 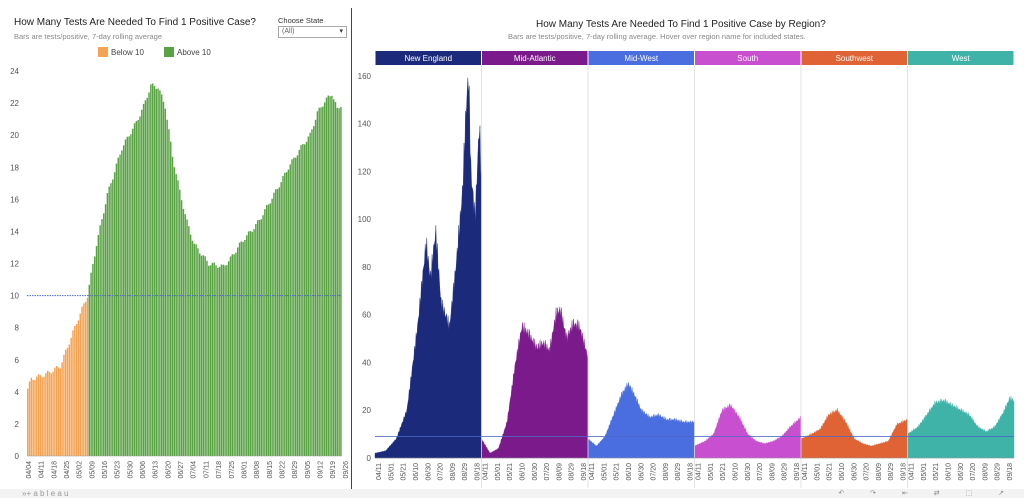 What do you see at coordinates (14, 71) in the screenshot?
I see `y-tick-label: 24` at bounding box center [14, 71].